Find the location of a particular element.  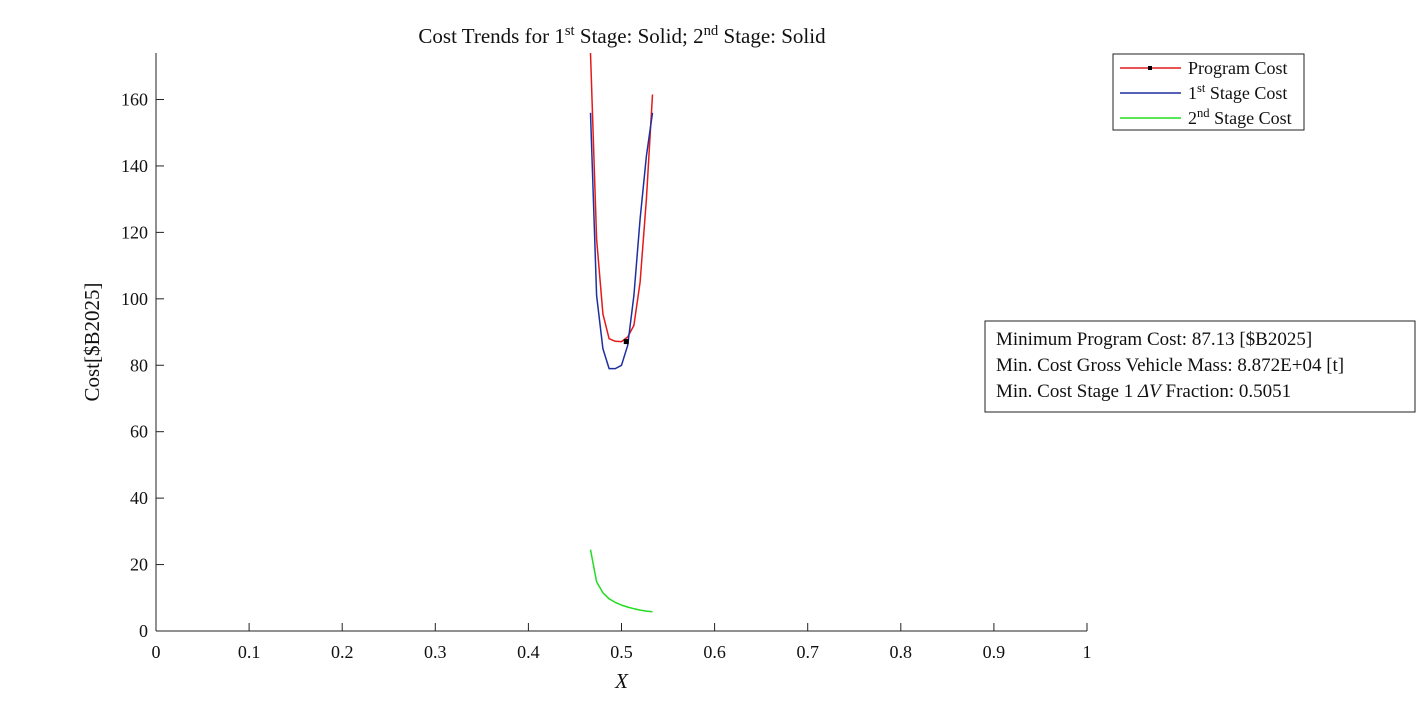

y-tick-label: 0 is located at coordinates (143, 631).